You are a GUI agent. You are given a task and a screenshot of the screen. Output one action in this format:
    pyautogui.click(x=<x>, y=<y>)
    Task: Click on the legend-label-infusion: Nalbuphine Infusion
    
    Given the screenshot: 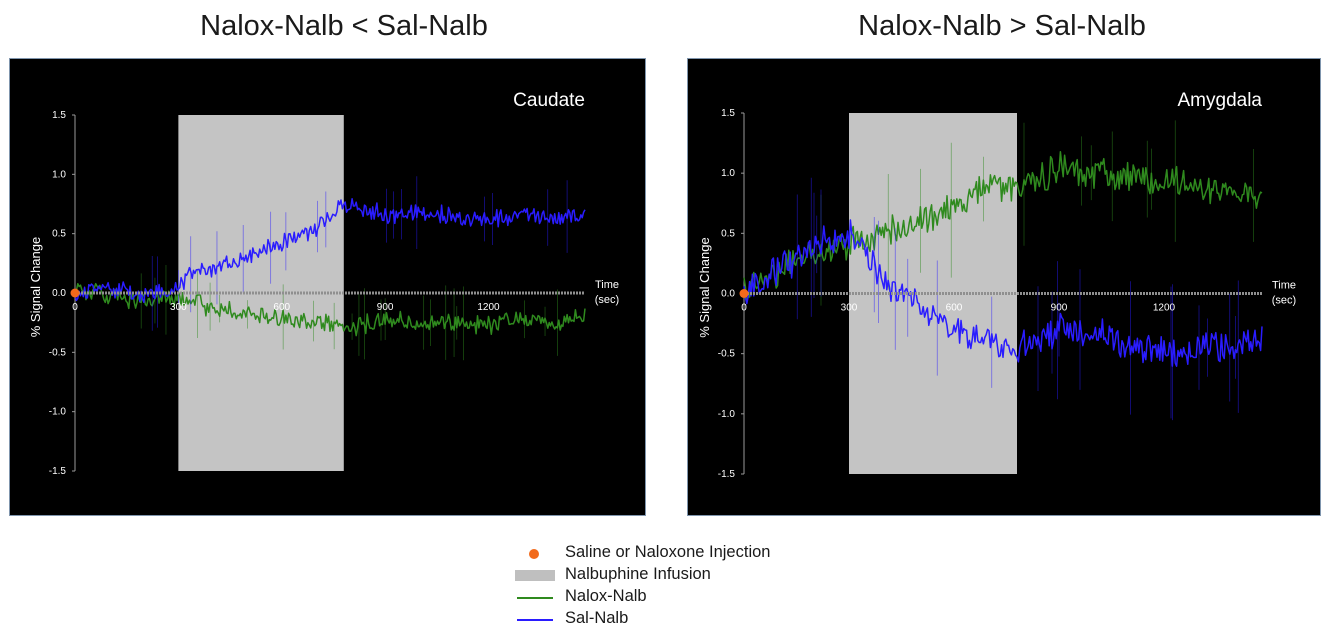 What is the action you would take?
    pyautogui.click(x=638, y=574)
    